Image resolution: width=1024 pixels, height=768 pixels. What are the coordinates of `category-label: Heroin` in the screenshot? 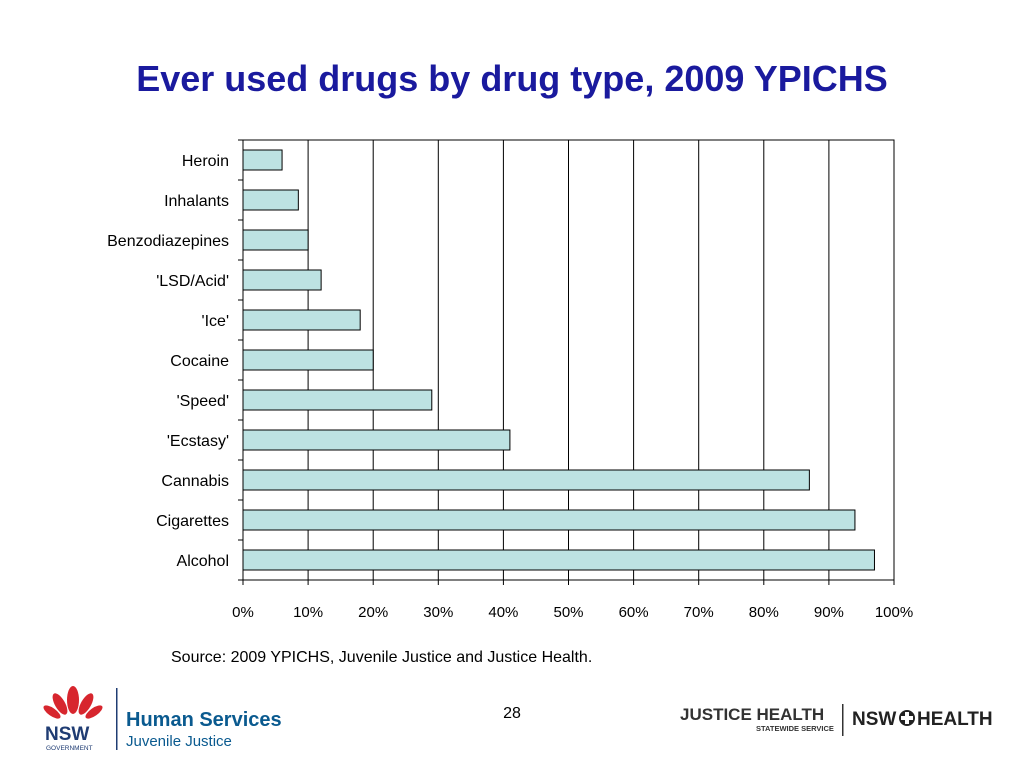 It's located at (205, 161).